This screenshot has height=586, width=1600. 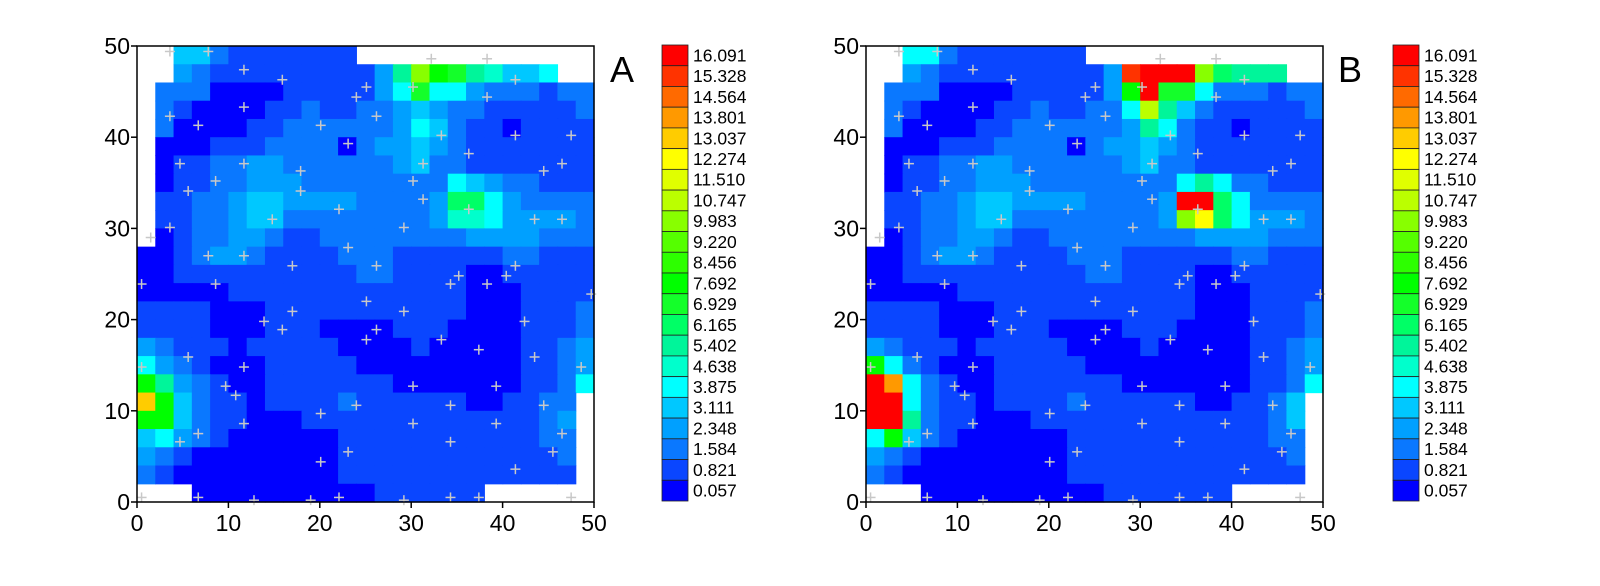 I want to click on colorbar-label: 12.274, so click(x=720, y=159).